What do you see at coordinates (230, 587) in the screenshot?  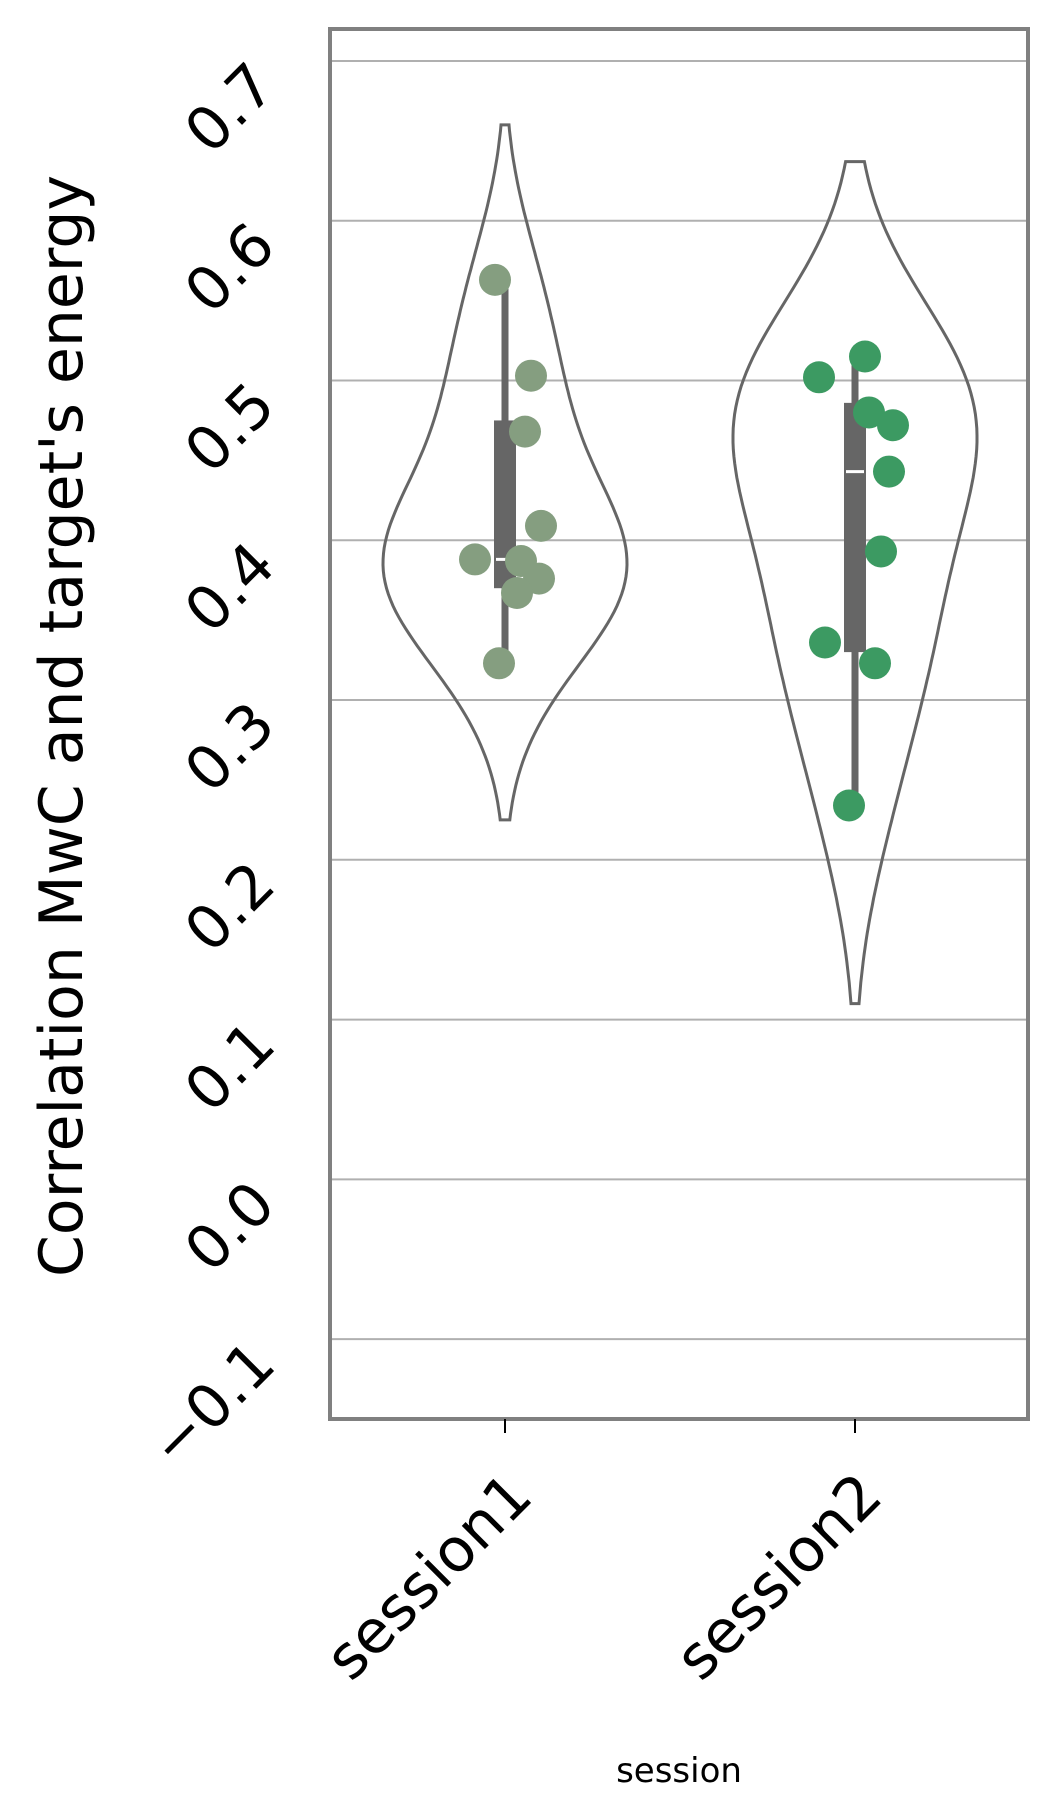 I see `y-tick-label: 0.4` at bounding box center [230, 587].